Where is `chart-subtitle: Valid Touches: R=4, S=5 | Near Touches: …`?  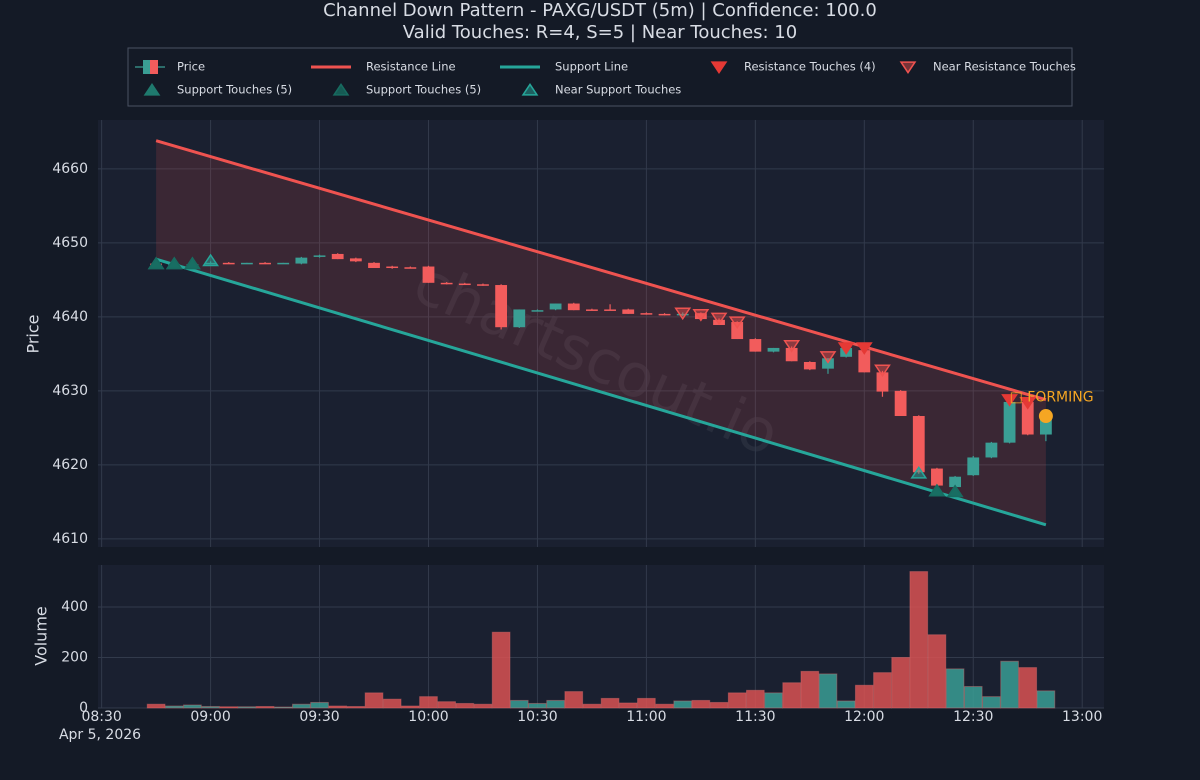
chart-subtitle: Valid Touches: R=4, S=5 | Near Touches: … is located at coordinates (600, 32).